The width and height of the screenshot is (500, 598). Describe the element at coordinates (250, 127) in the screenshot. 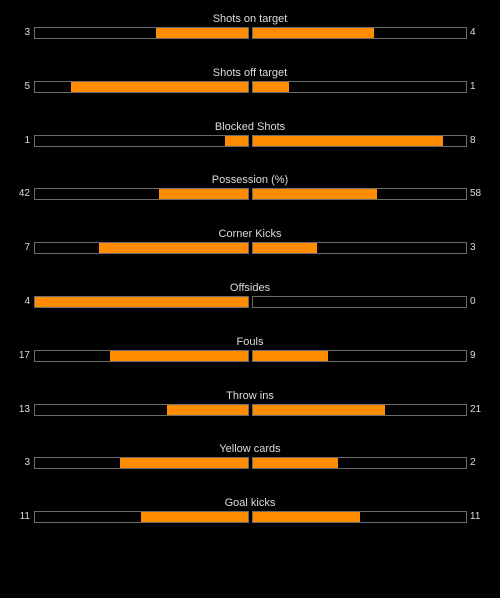

I see `stat-label: Blocked Shots` at that location.